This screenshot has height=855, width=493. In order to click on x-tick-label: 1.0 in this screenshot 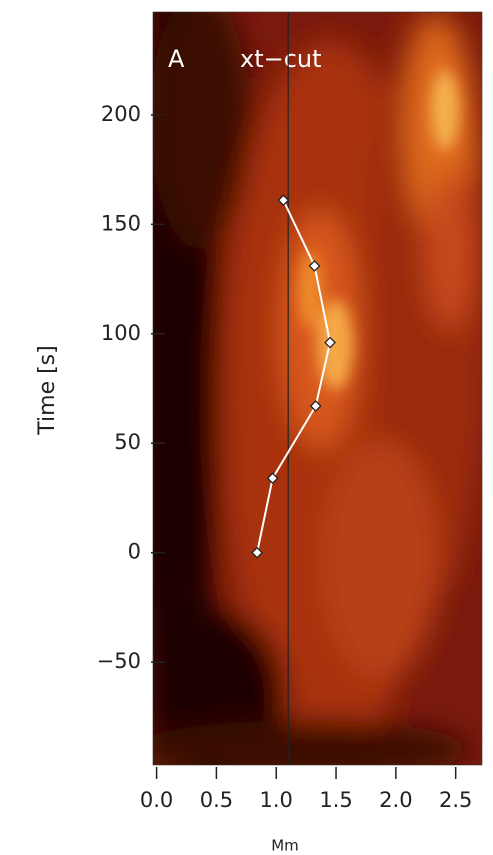, I will do `click(276, 800)`.